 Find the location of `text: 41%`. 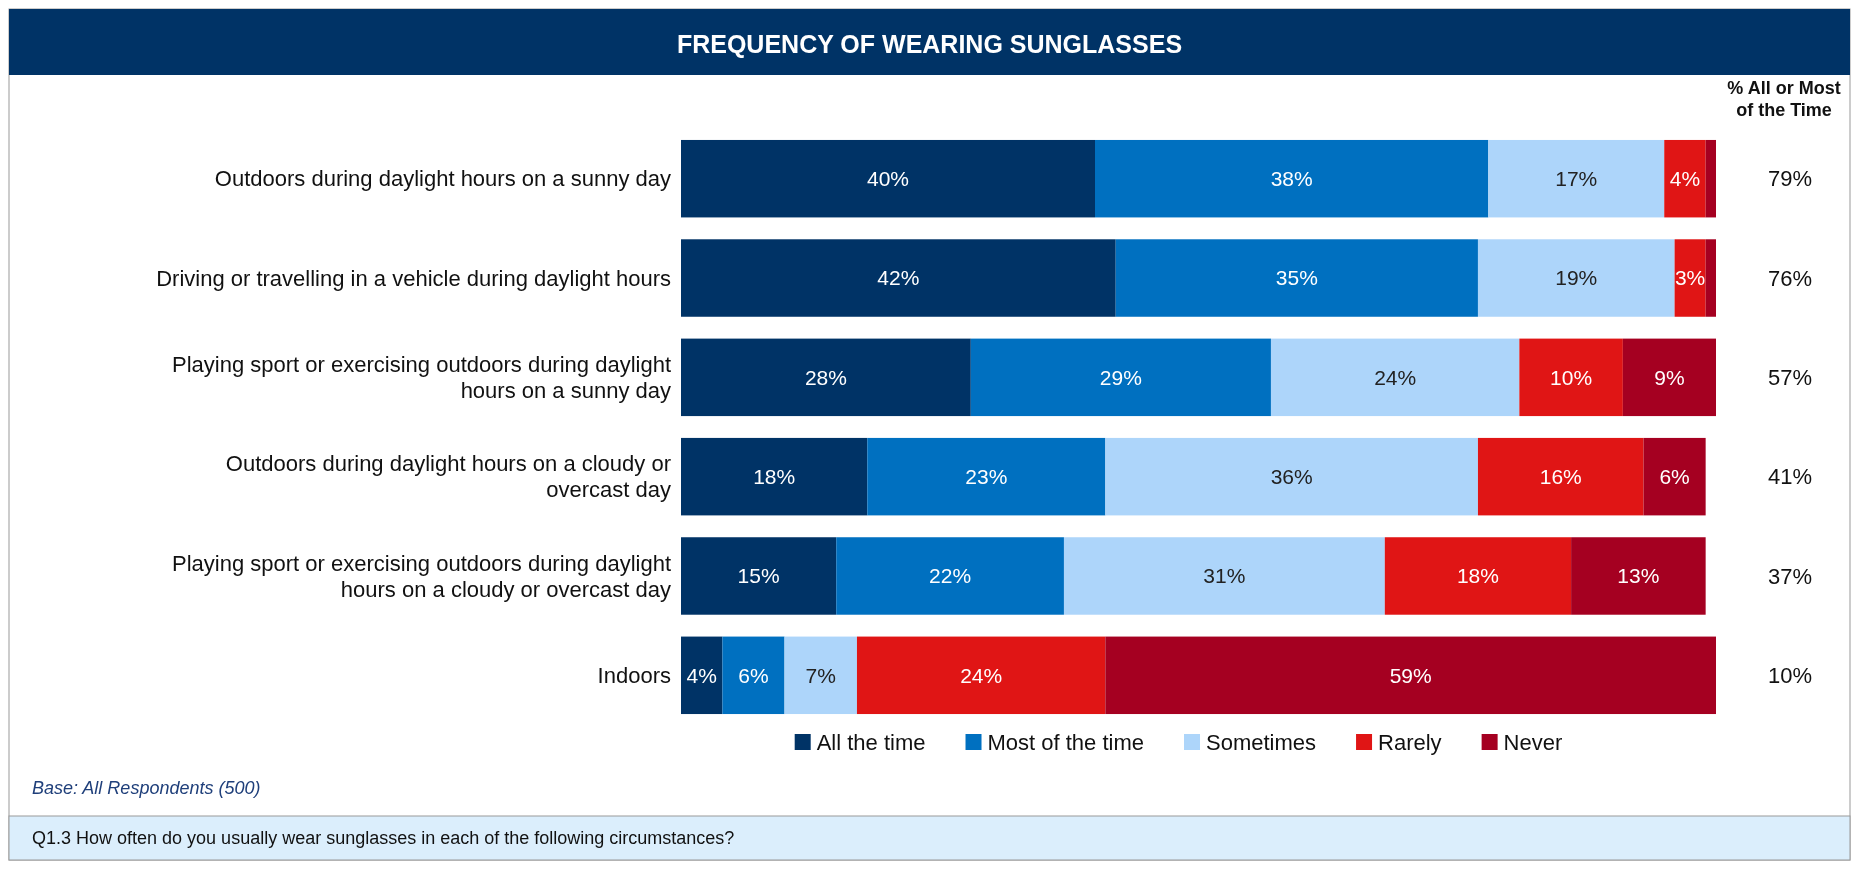

text: 41% is located at coordinates (1790, 477).